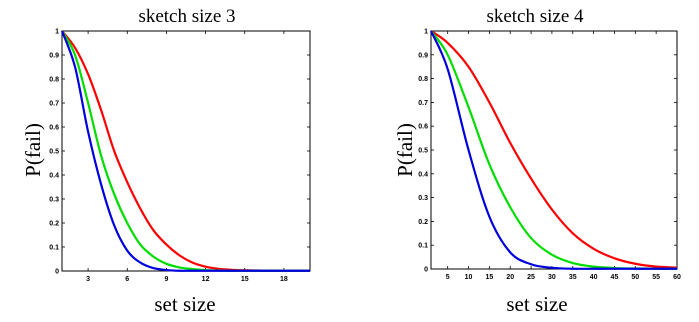  What do you see at coordinates (206, 279) in the screenshot?
I see `x-tick-label: 12` at bounding box center [206, 279].